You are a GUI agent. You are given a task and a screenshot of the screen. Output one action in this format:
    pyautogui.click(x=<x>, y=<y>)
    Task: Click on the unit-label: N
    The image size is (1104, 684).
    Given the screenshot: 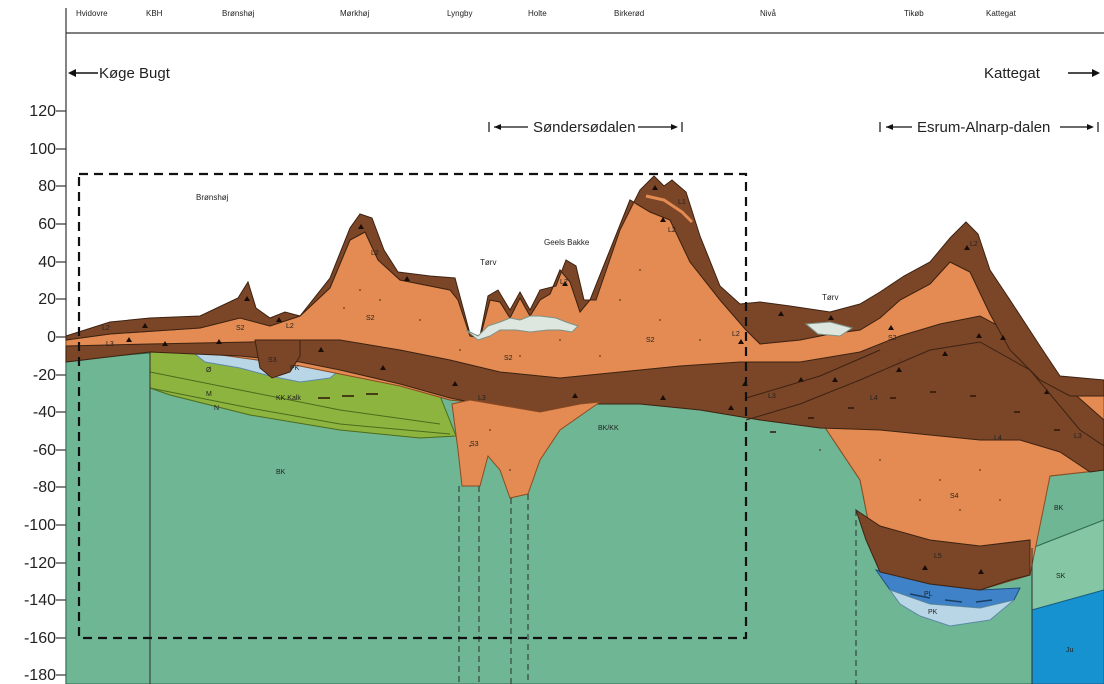 What is the action you would take?
    pyautogui.click(x=216, y=408)
    